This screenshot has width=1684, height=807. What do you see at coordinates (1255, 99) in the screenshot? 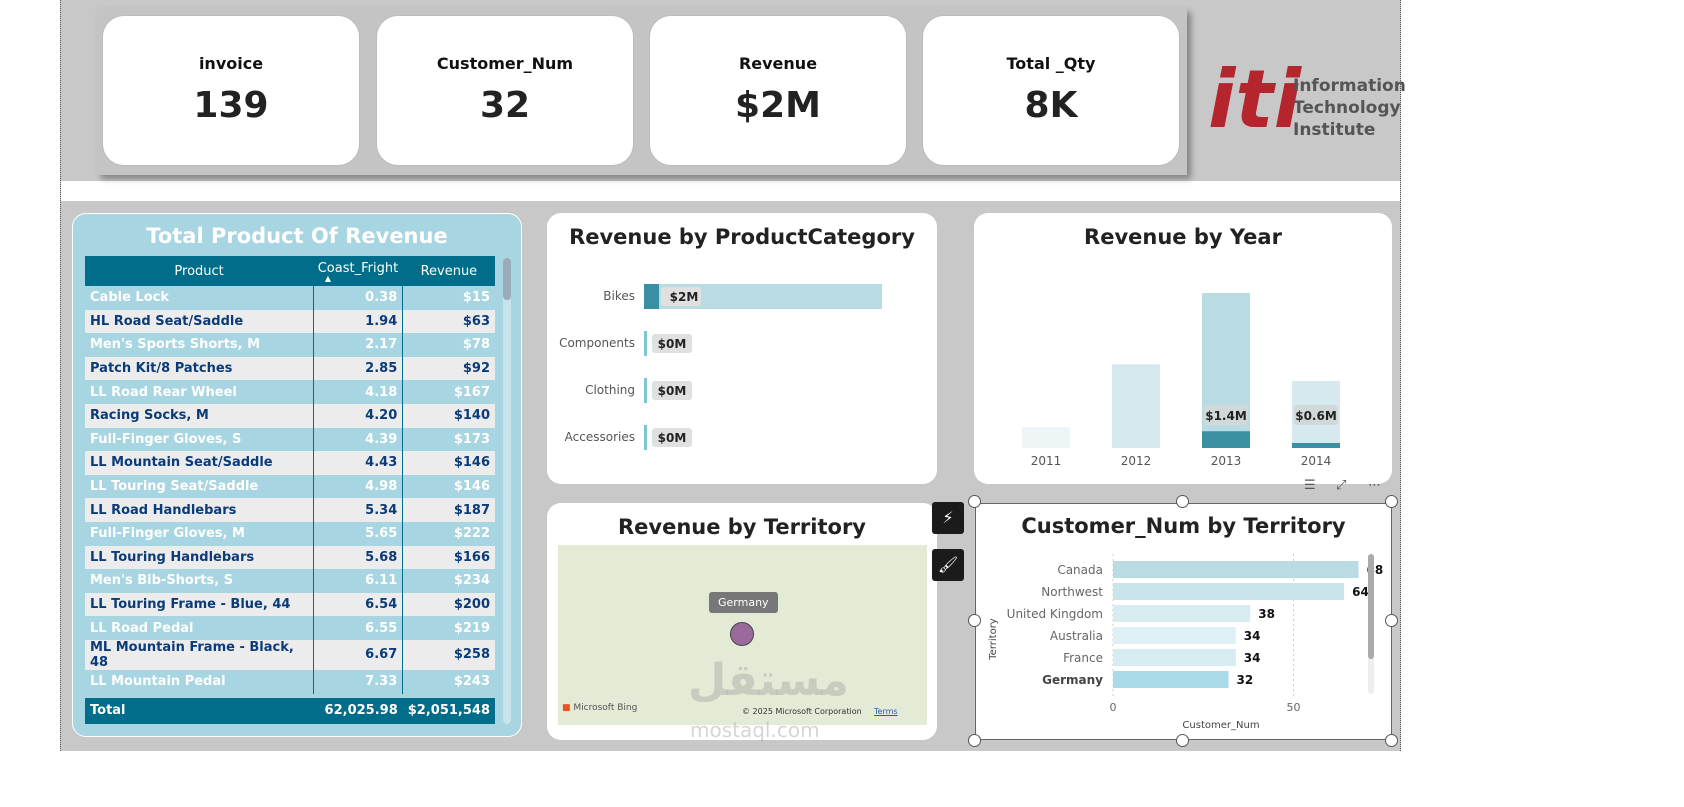
I see `logo-mark: iti` at bounding box center [1255, 99].